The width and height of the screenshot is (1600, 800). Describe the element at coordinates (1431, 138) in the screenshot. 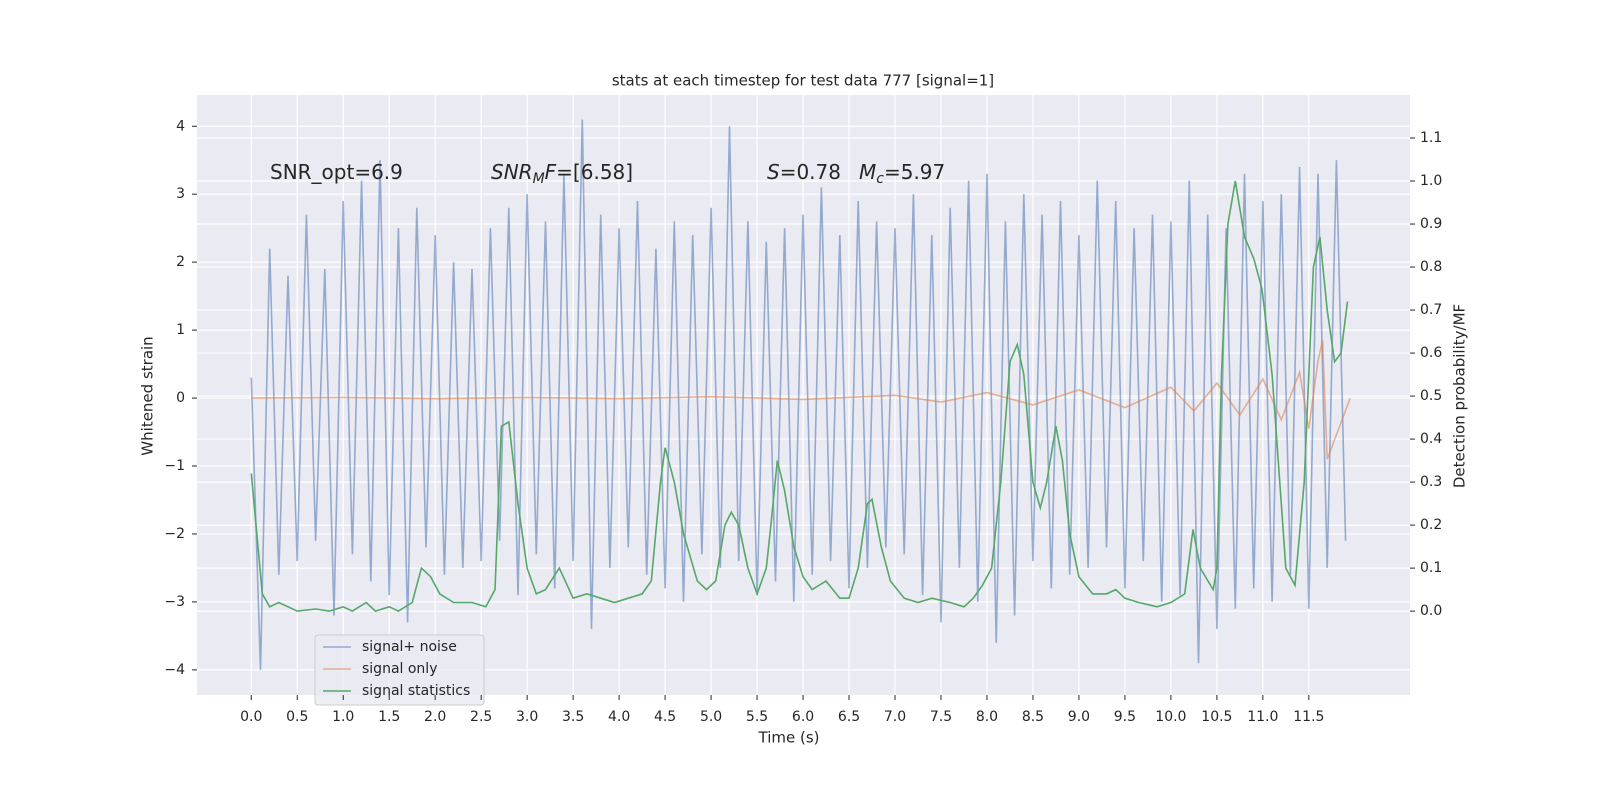

I see `y2-tick-label: 1.1` at that location.